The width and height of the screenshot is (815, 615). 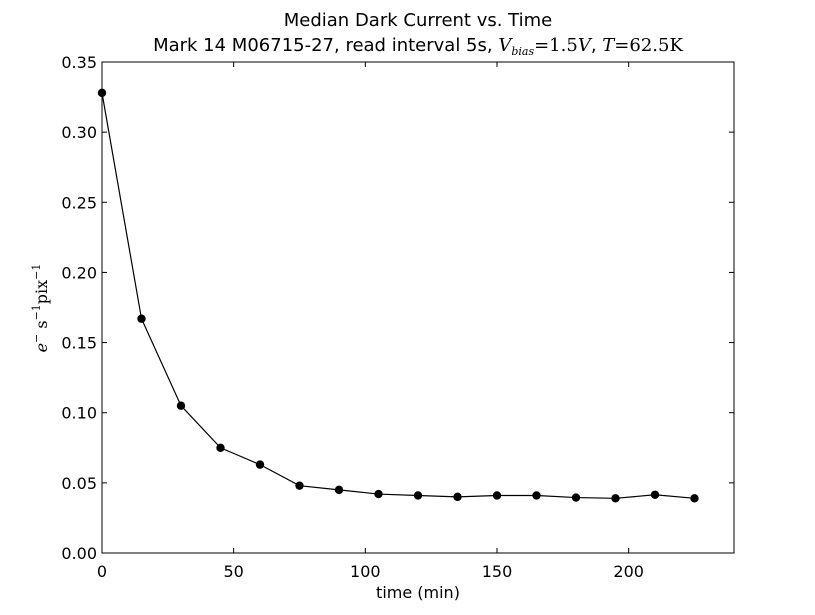 What do you see at coordinates (233, 571) in the screenshot?
I see `x-tick-label: 50` at bounding box center [233, 571].